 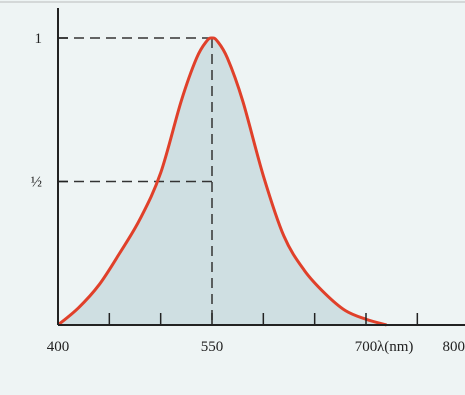 What do you see at coordinates (58, 347) in the screenshot?
I see `x-tick-label: 400` at bounding box center [58, 347].